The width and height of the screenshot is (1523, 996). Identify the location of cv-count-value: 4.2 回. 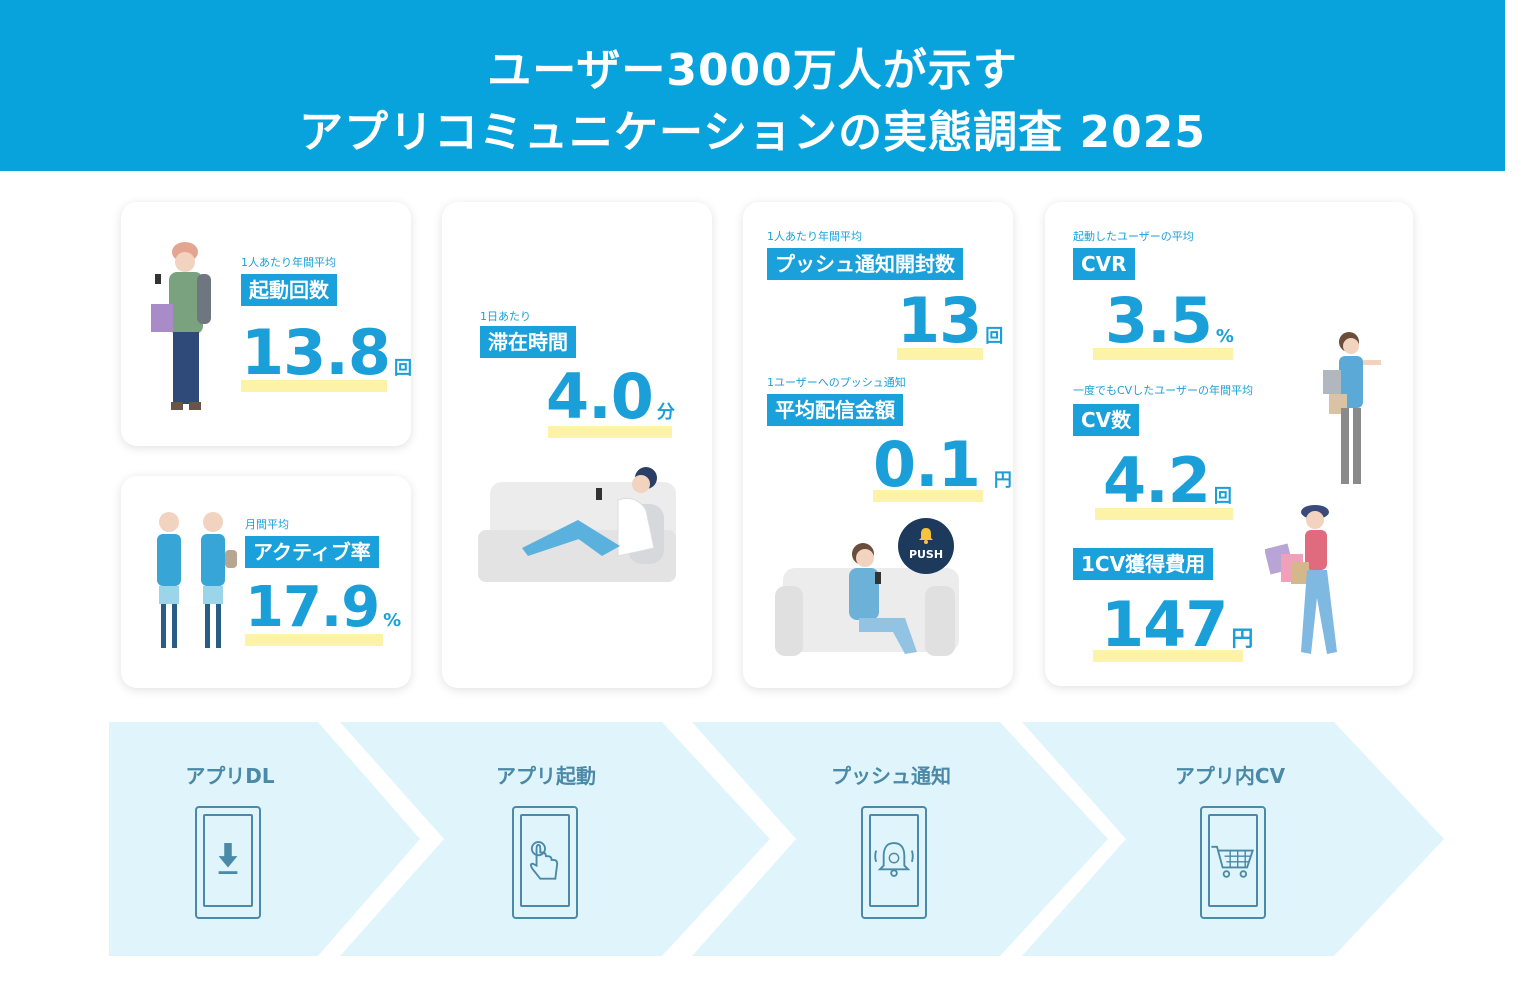
(1167, 481).